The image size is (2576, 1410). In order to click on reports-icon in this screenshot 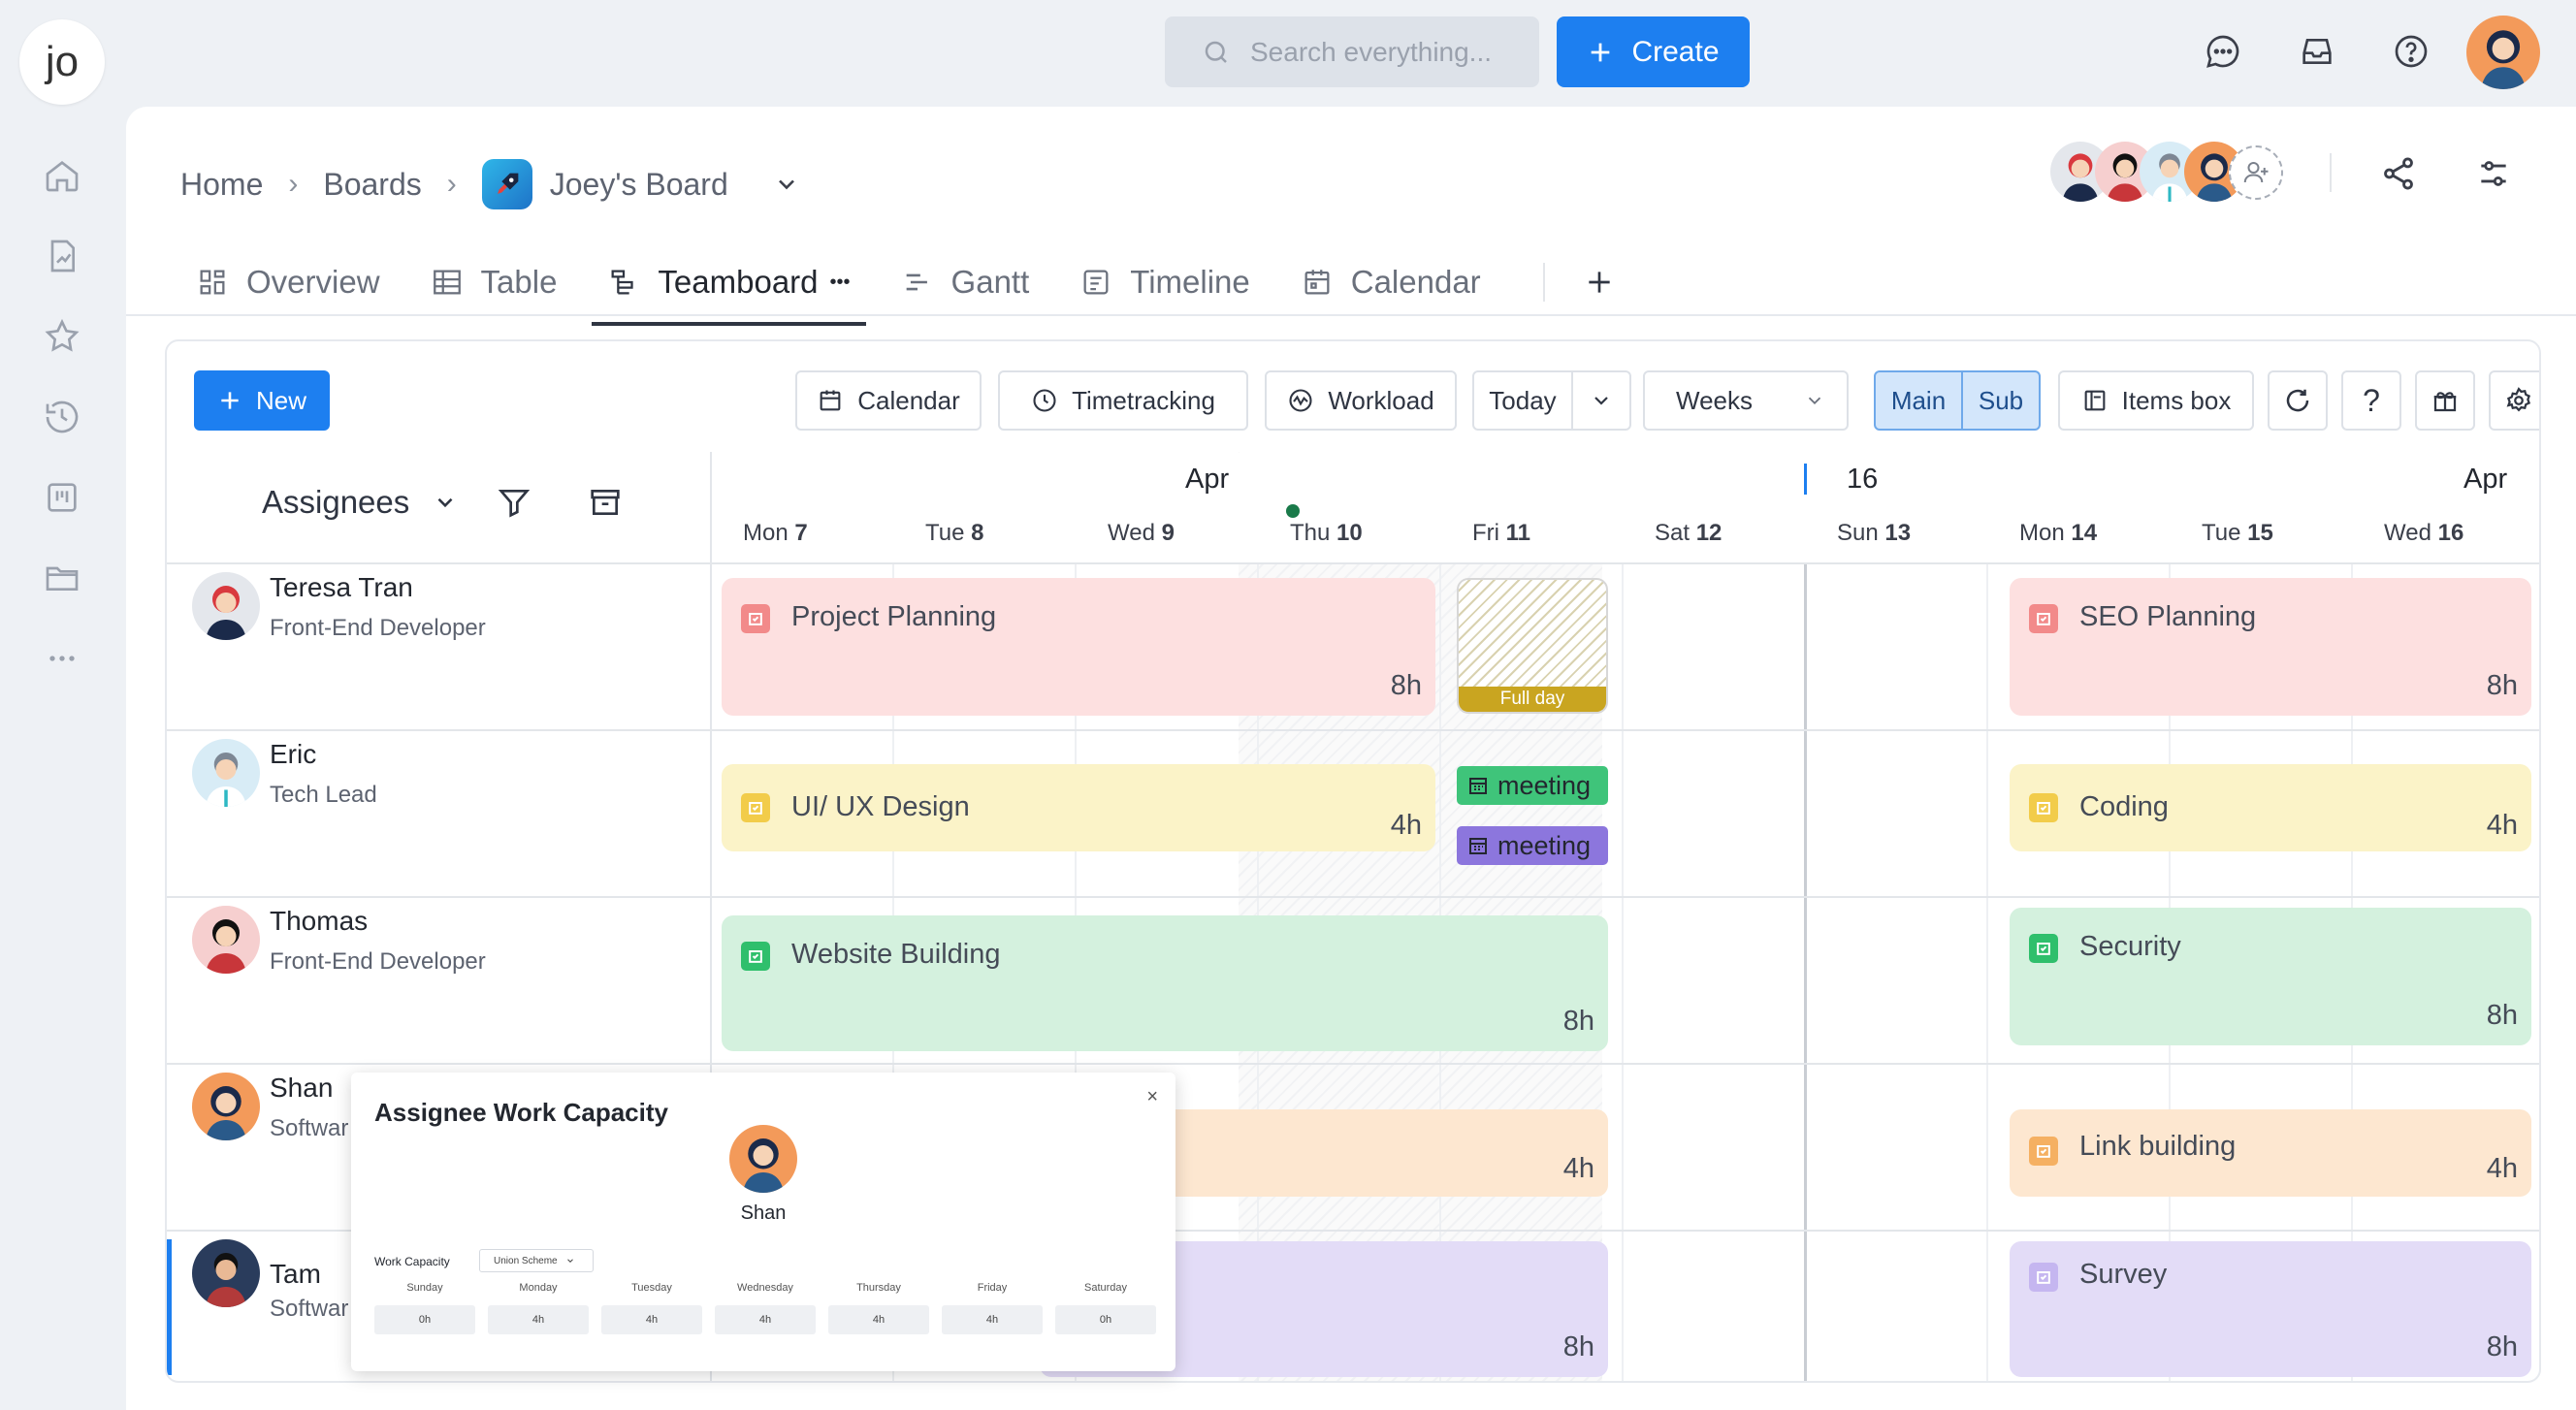, I will do `click(62, 256)`.